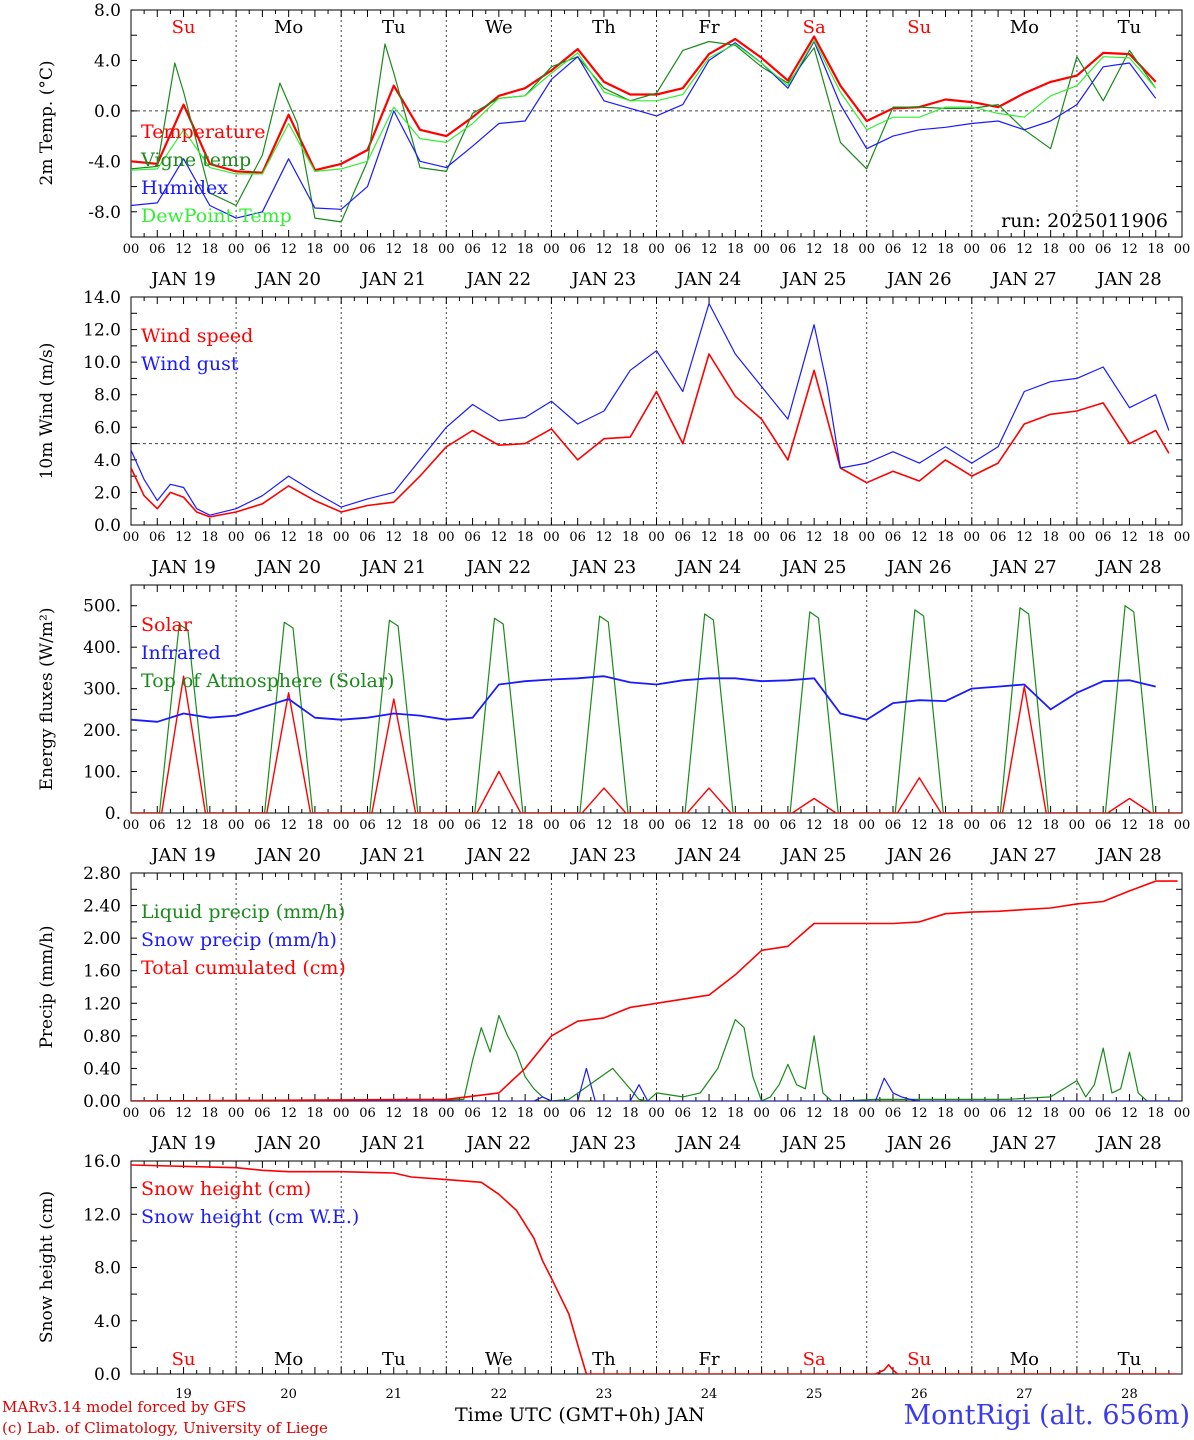  Describe the element at coordinates (181, 653) in the screenshot. I see `legend-entry: Infrared` at that location.